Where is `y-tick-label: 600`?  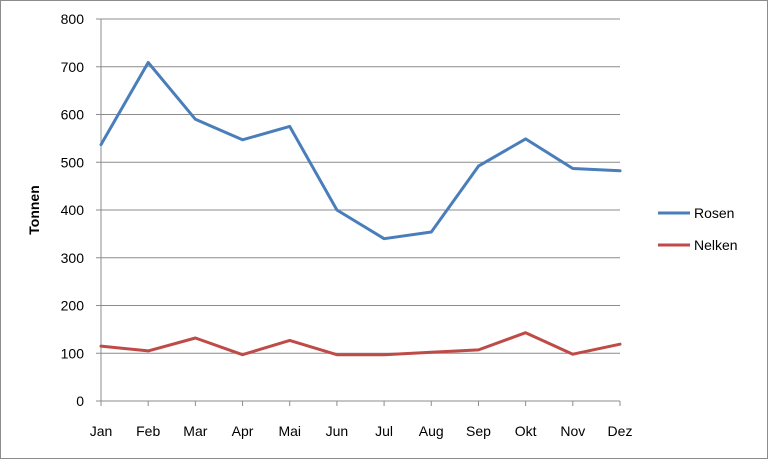
y-tick-label: 600 is located at coordinates (73, 115).